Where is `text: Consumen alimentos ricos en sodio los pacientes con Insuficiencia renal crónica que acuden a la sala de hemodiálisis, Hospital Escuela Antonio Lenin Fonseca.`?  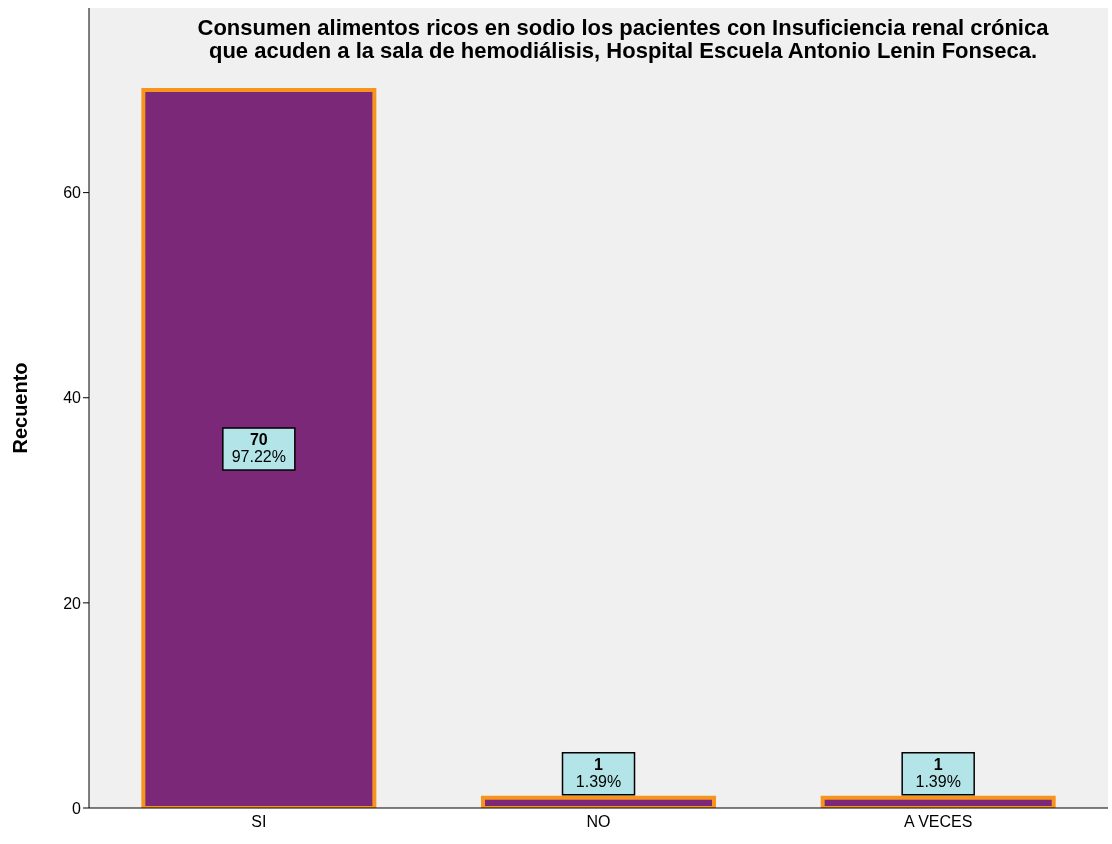 text: Consumen alimentos ricos en sodio los pacientes con Insuficiencia renal crónica que acuden a la sala de hemodiálisis, Hospital Escuela Antonio Lenin Fonseca. is located at coordinates (623, 39).